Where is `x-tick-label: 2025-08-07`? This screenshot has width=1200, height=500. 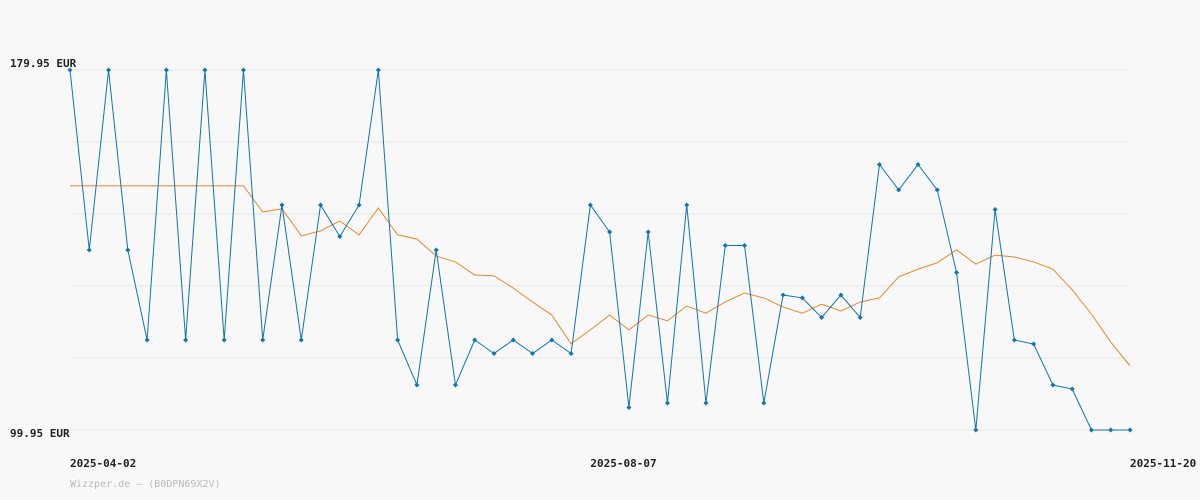 x-tick-label: 2025-08-07 is located at coordinates (623, 463).